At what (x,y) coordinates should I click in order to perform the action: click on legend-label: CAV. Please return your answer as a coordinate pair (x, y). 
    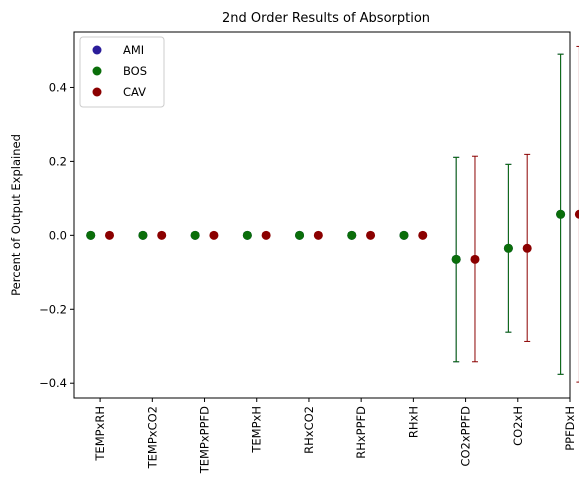
    Looking at the image, I should click on (134, 92).